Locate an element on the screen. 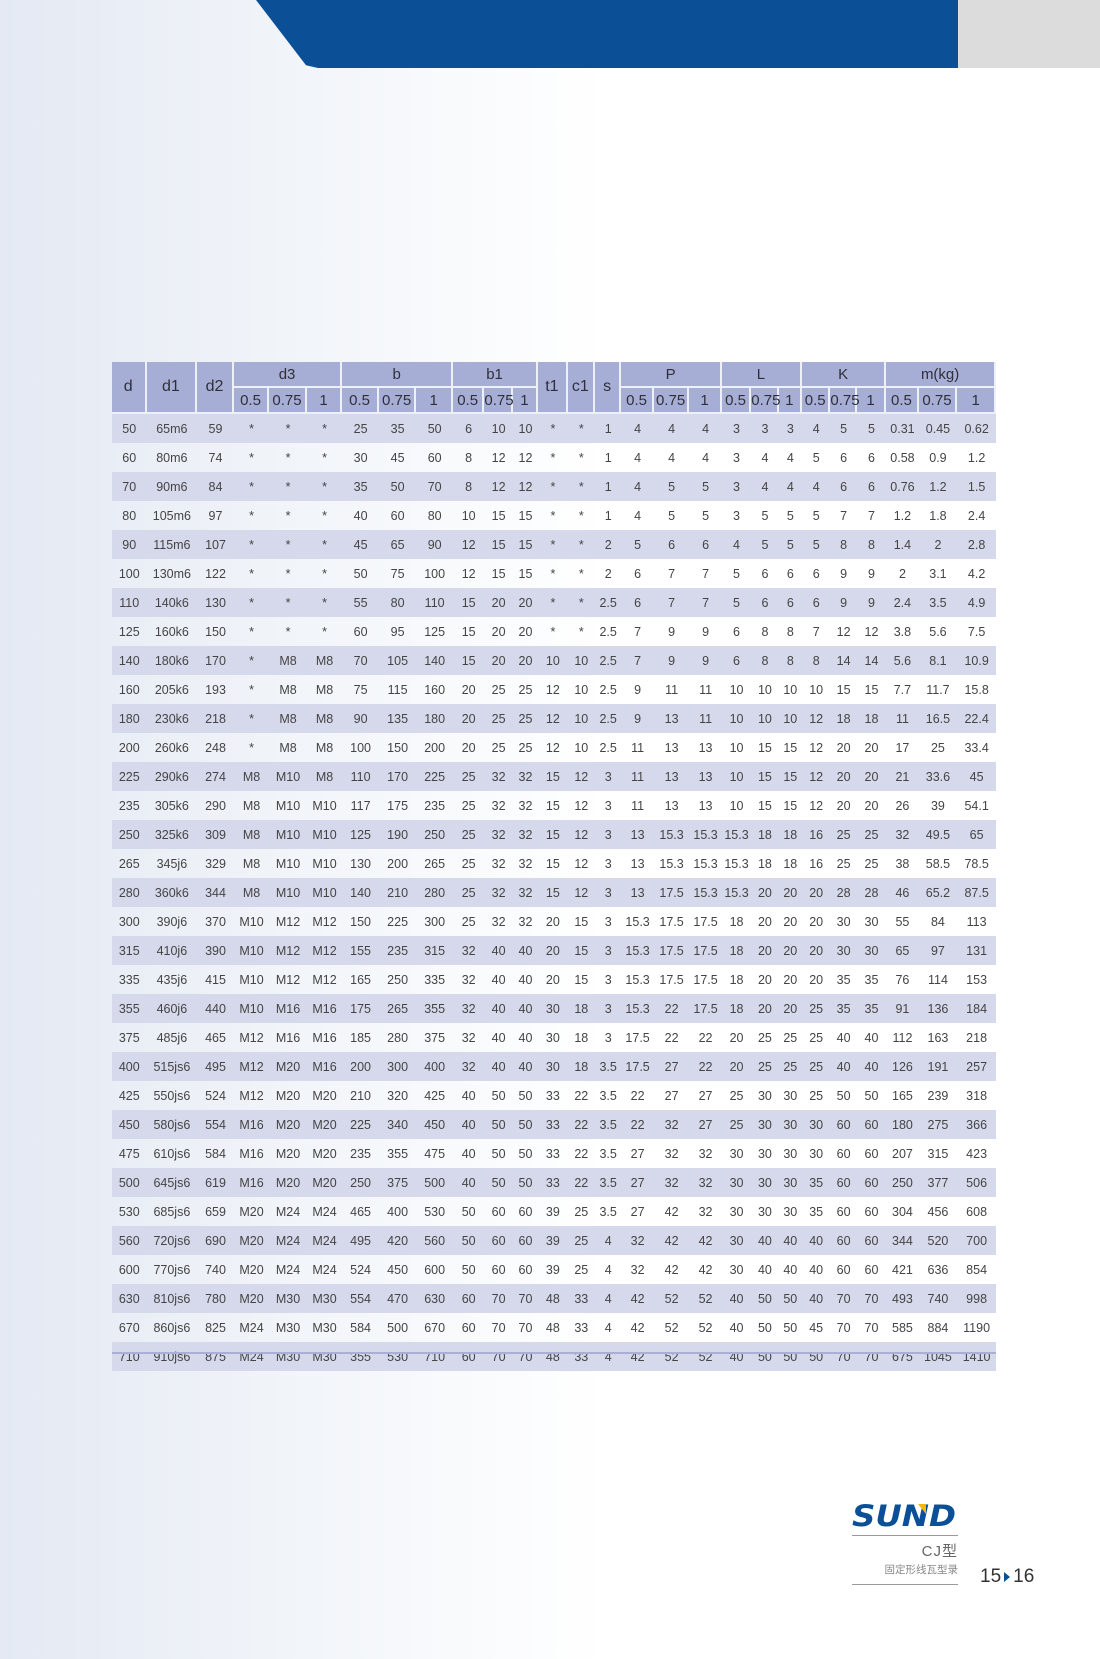 The height and width of the screenshot is (1659, 1100). header-b1: b1 is located at coordinates (495, 375).